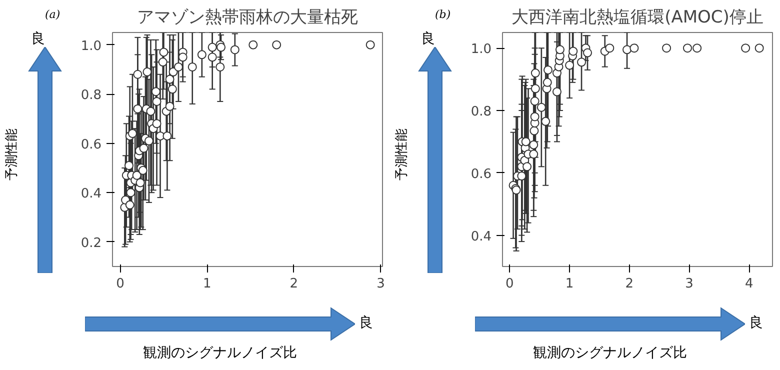 The image size is (780, 370). I want to click on x-tick-label: 4, so click(749, 284).